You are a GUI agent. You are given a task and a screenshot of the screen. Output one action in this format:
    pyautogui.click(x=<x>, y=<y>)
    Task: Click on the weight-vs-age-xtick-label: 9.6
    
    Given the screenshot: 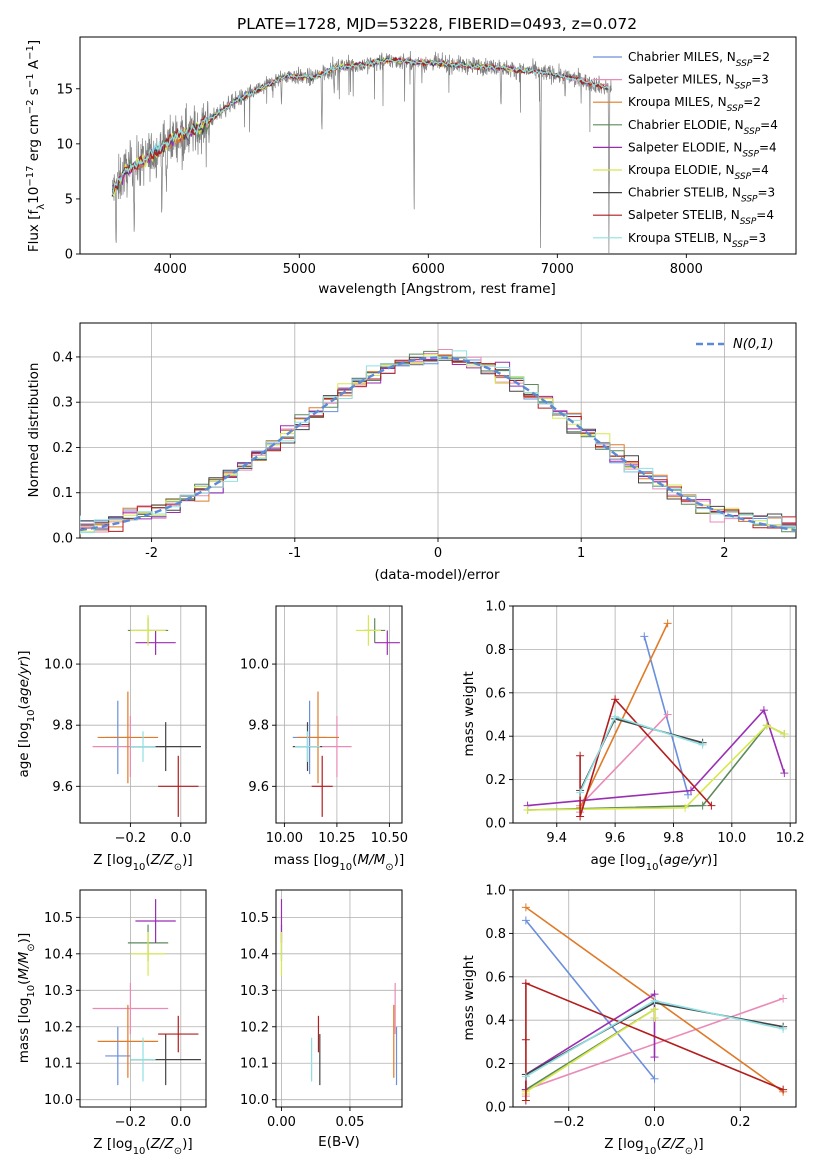 What is the action you would take?
    pyautogui.click(x=615, y=838)
    